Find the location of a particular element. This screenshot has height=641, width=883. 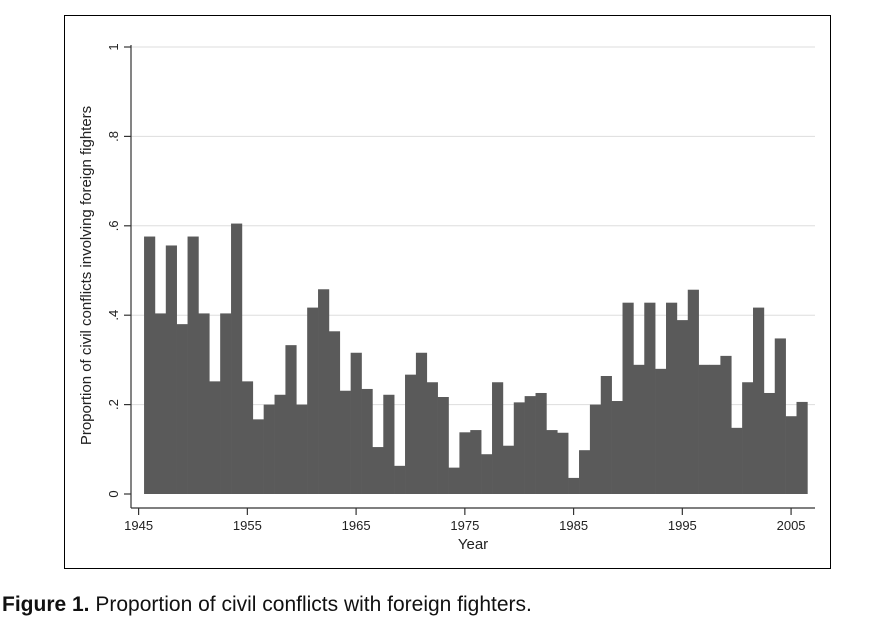

y-tick-label: .8 is located at coordinates (113, 136).